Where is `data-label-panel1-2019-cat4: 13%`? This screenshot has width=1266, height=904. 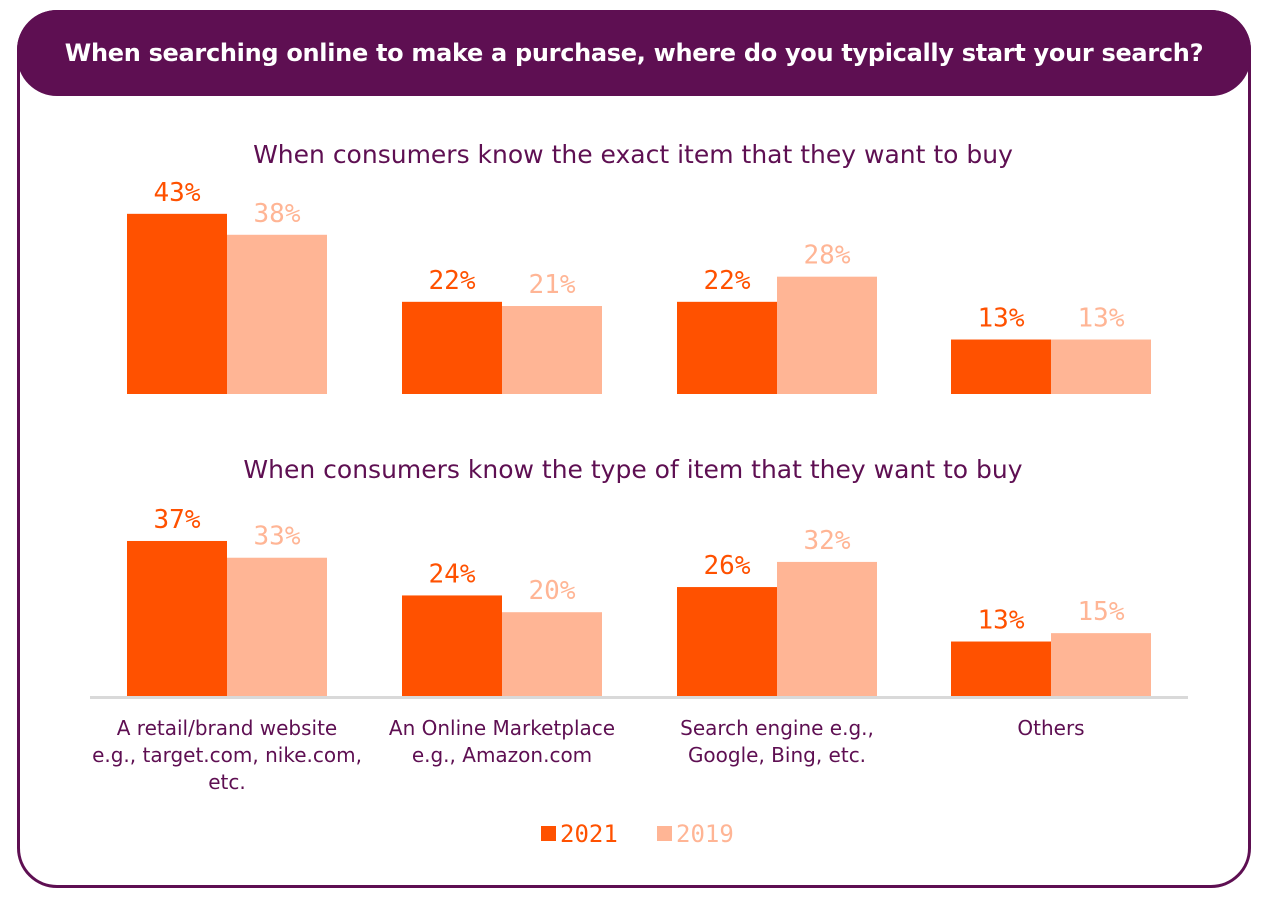
data-label-panel1-2019-cat4: 13% is located at coordinates (1101, 319).